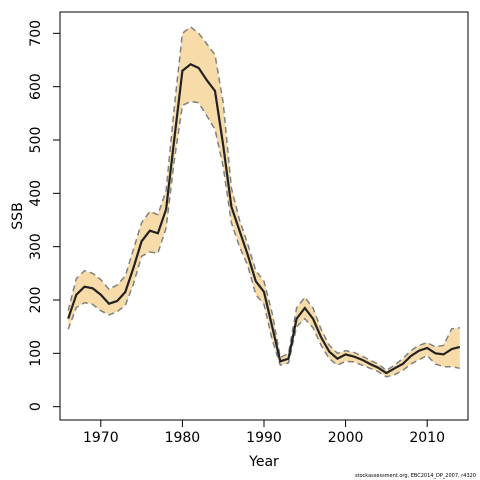  I want to click on x-tick-label: 2000, so click(346, 438).